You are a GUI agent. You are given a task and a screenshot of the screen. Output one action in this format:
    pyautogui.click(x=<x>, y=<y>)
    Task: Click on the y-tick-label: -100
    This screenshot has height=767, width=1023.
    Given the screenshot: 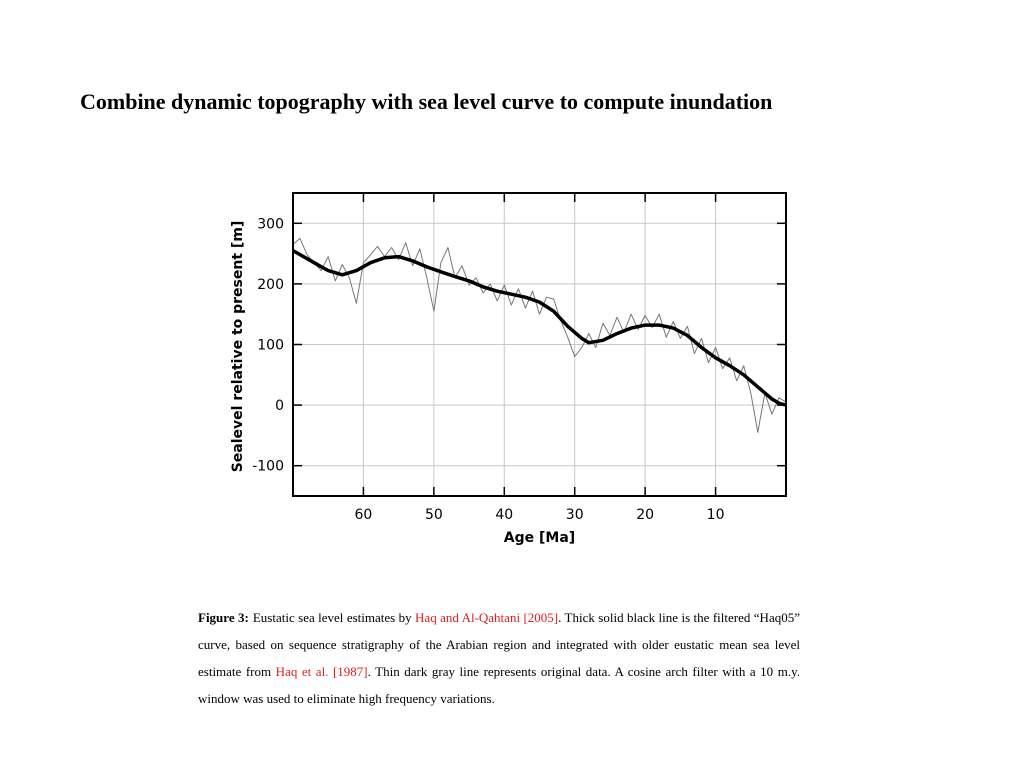 What is the action you would take?
    pyautogui.click(x=268, y=467)
    